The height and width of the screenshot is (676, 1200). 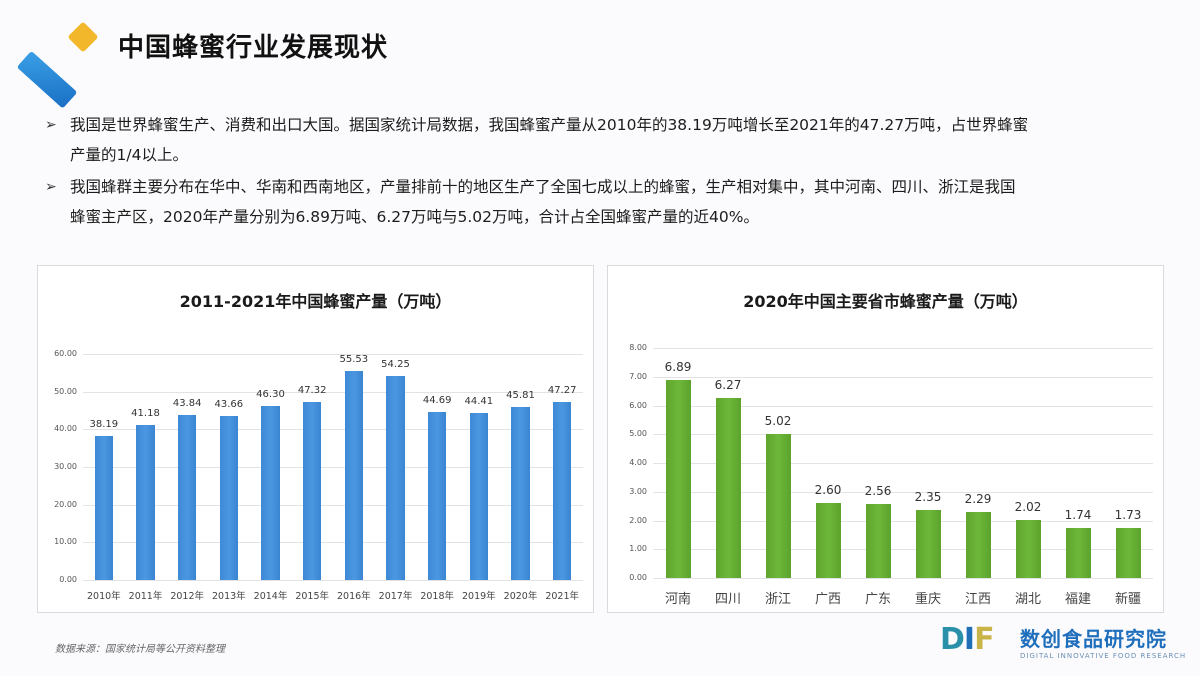 What do you see at coordinates (562, 390) in the screenshot?
I see `bar-value-label: 47.27` at bounding box center [562, 390].